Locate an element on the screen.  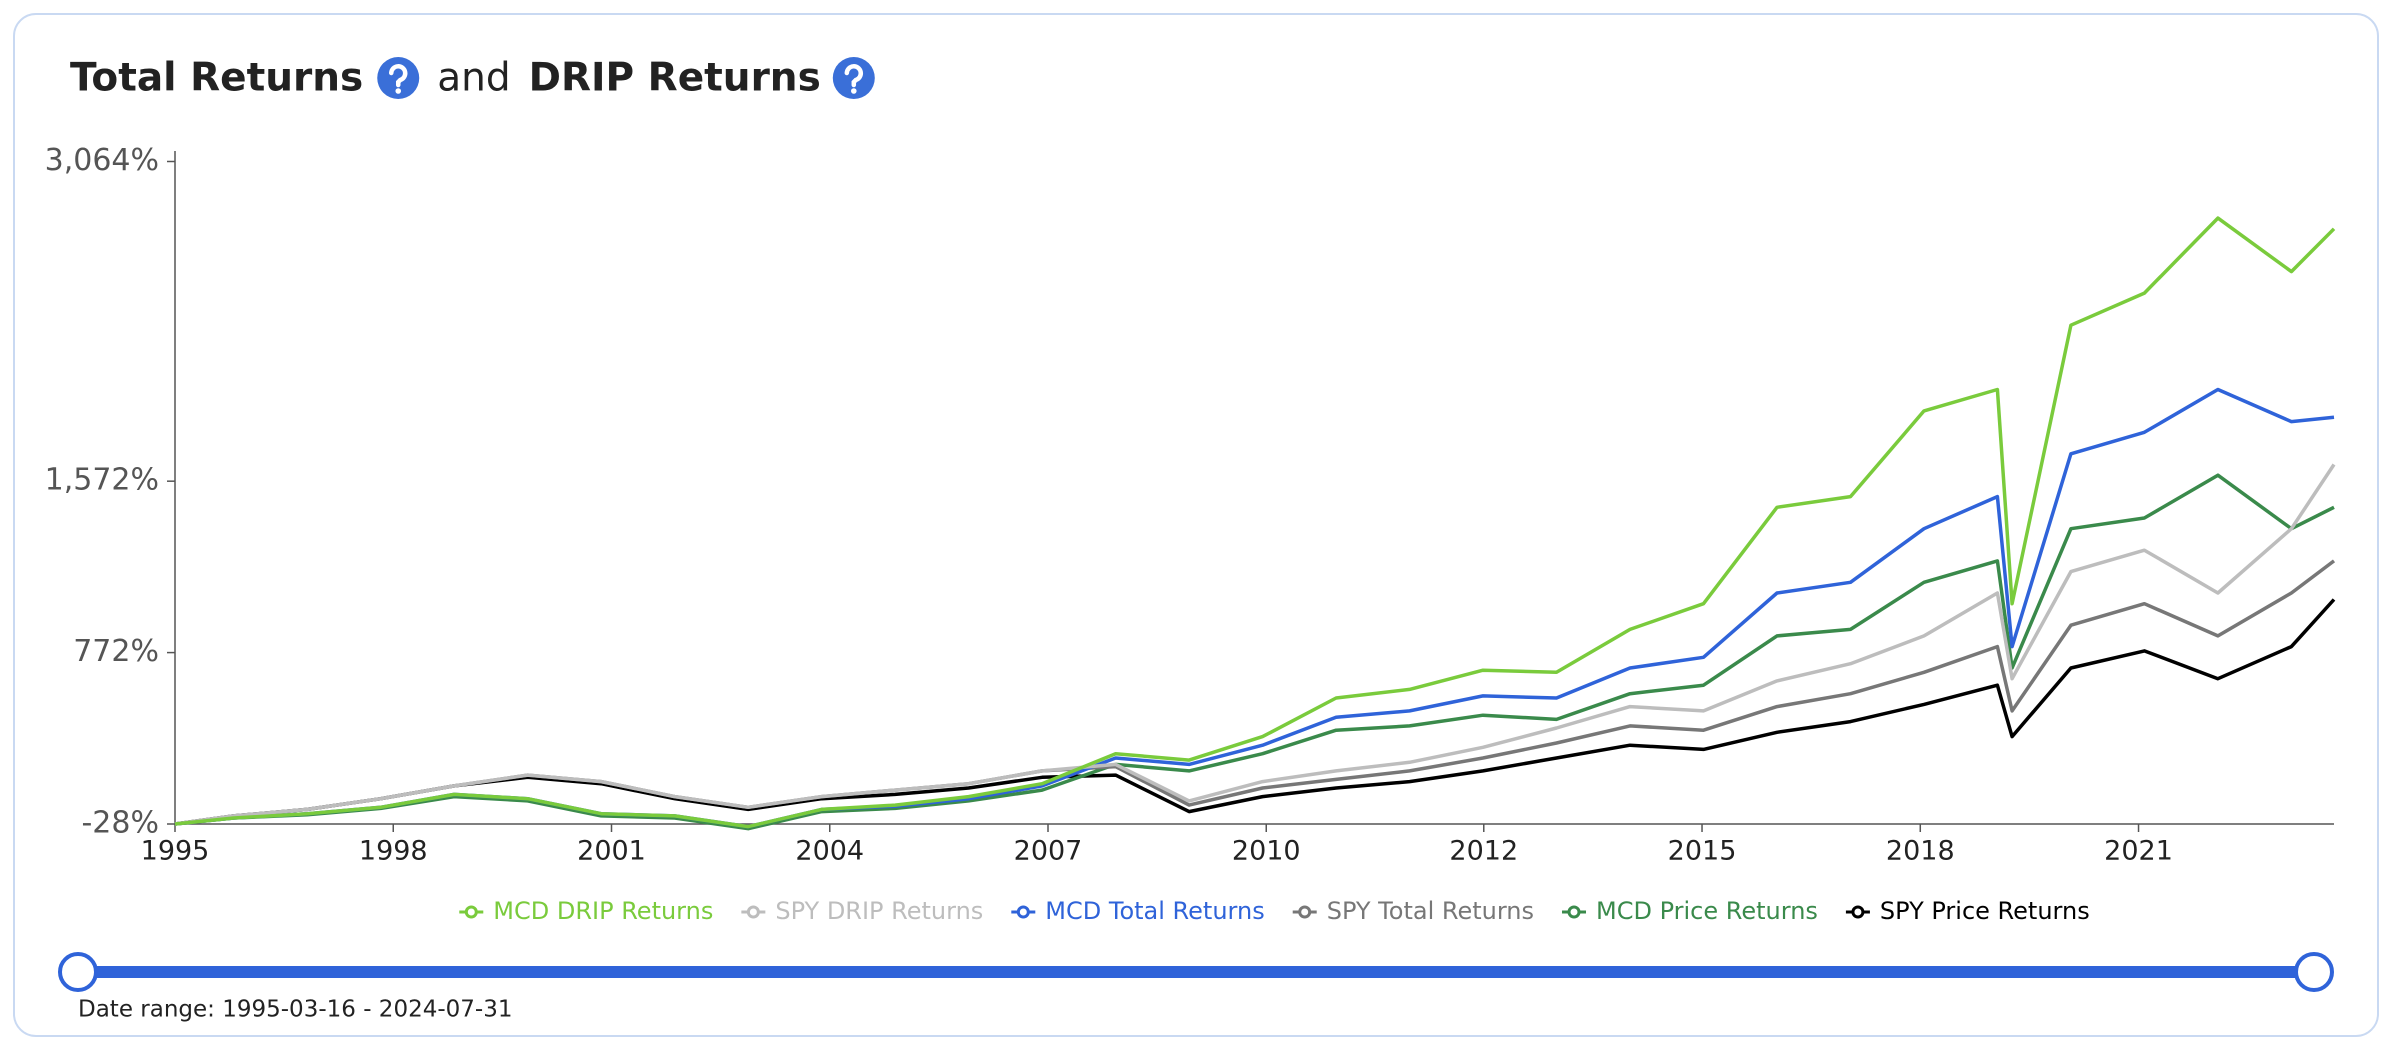
legend-item: SPY Total Returns is located at coordinates (1413, 911).